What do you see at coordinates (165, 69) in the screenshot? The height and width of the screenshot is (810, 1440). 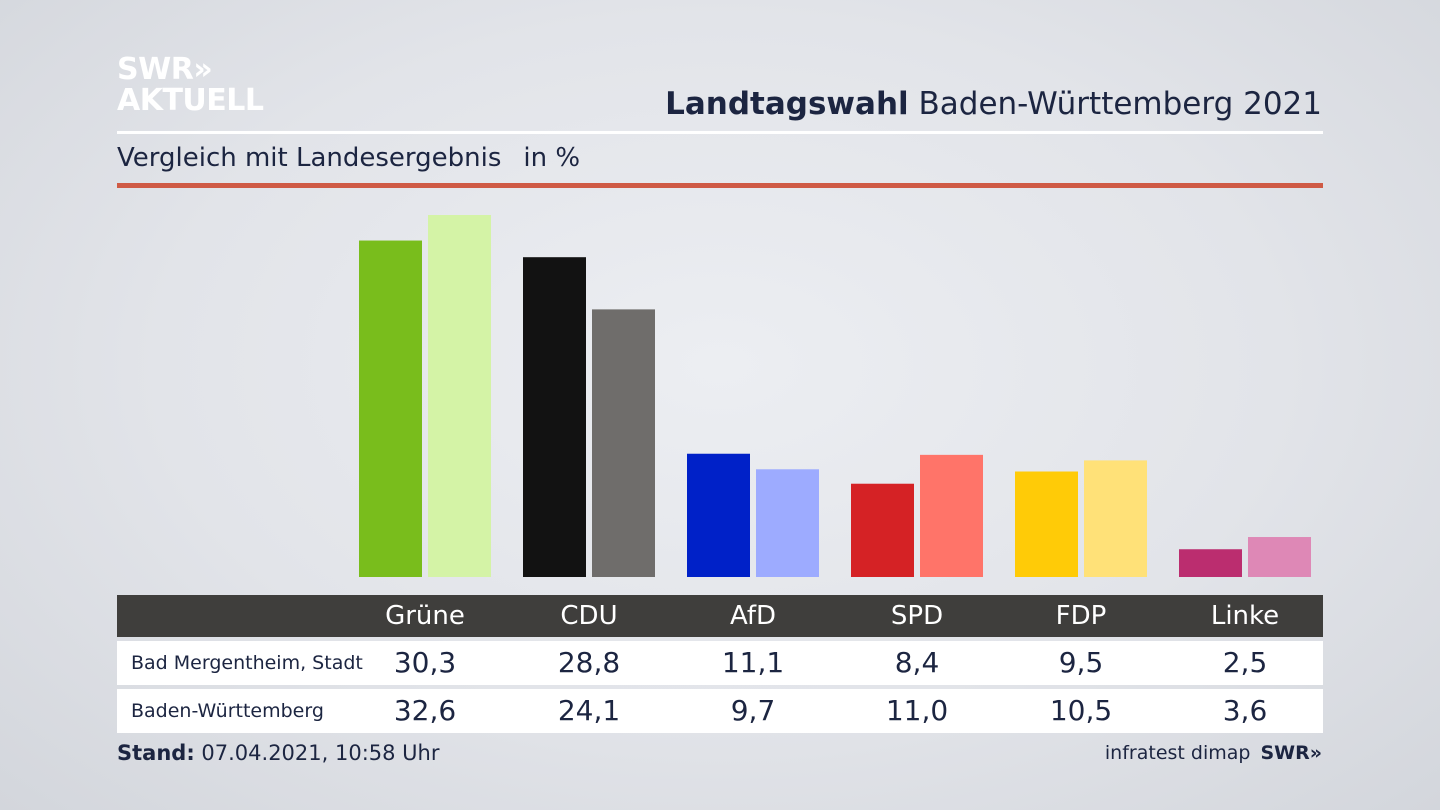 I see `logo-line-1: SWR»` at bounding box center [165, 69].